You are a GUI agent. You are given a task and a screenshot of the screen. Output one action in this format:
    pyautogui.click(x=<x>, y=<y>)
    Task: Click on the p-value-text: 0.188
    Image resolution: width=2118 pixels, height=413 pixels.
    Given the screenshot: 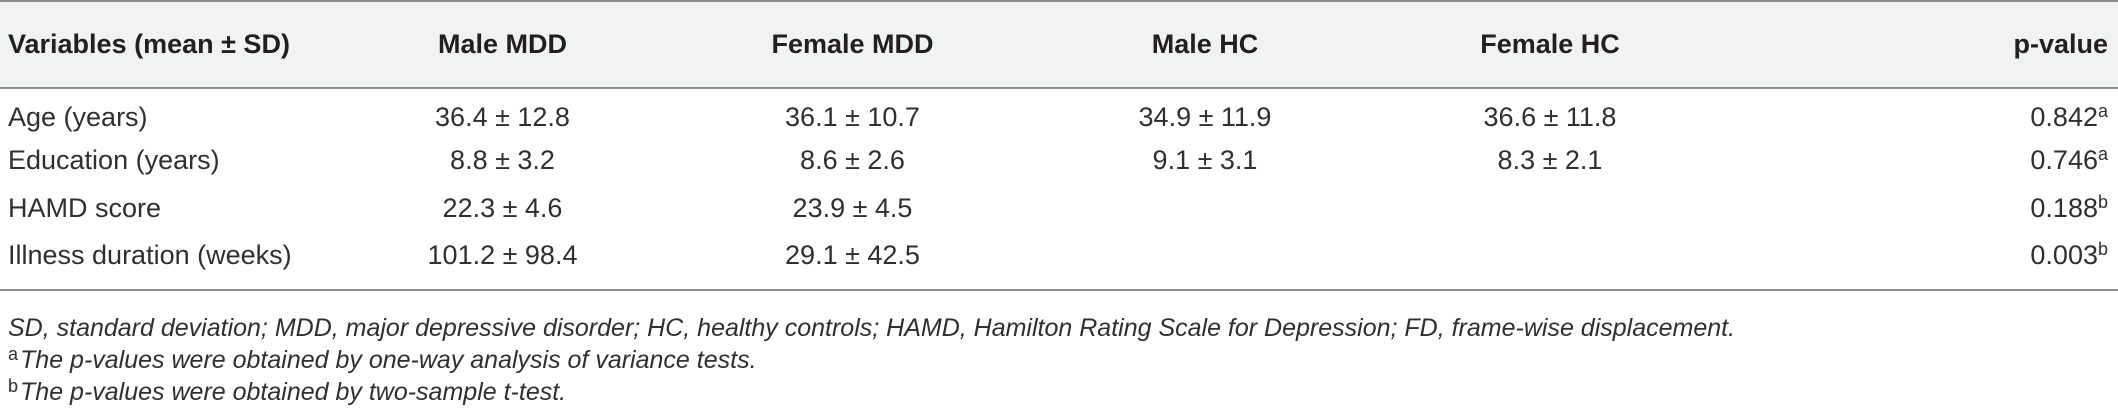 What is the action you would take?
    pyautogui.click(x=2064, y=207)
    